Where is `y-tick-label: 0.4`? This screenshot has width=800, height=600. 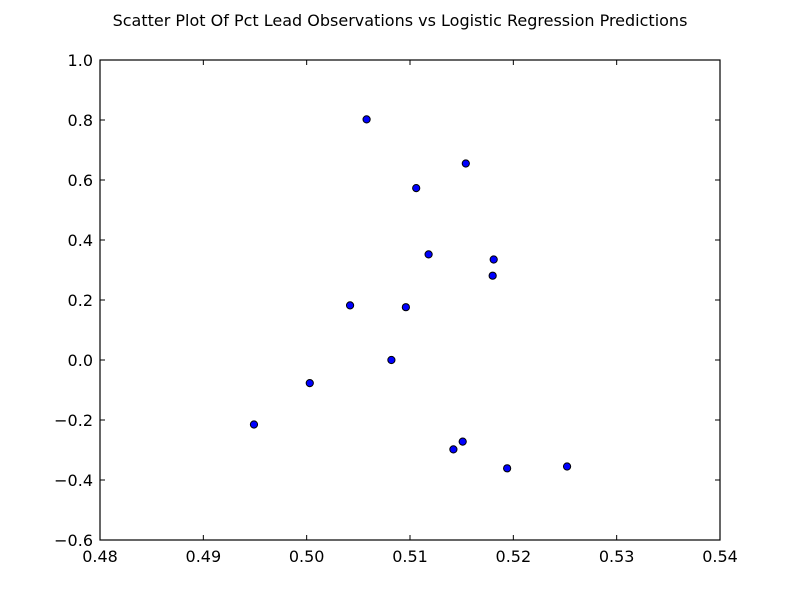
y-tick-label: 0.4 is located at coordinates (80, 240).